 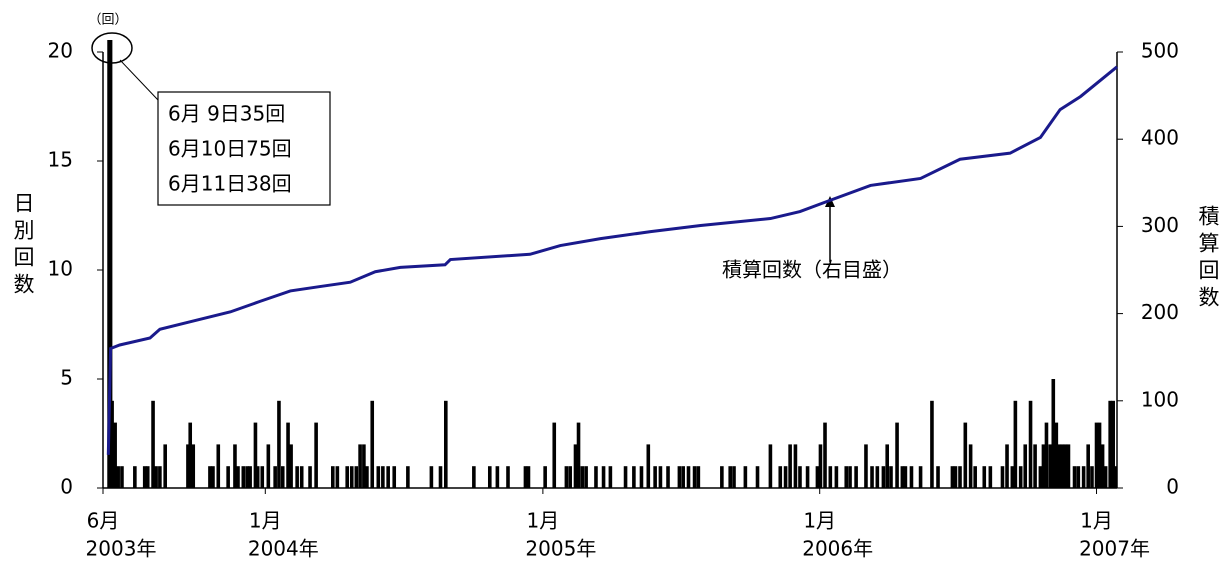 What do you see at coordinates (66, 487) in the screenshot?
I see `y-tick-label: 0` at bounding box center [66, 487].